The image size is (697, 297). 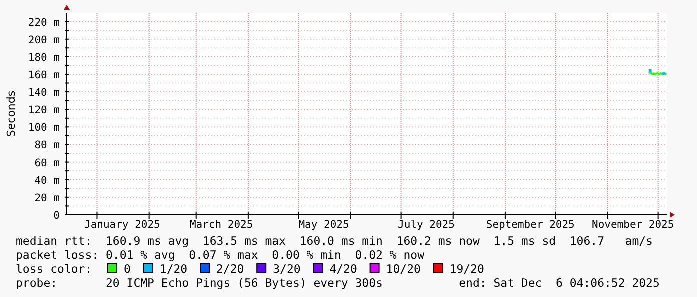 What do you see at coordinates (44, 58) in the screenshot?
I see `y-tick-label: 180 m` at bounding box center [44, 58].